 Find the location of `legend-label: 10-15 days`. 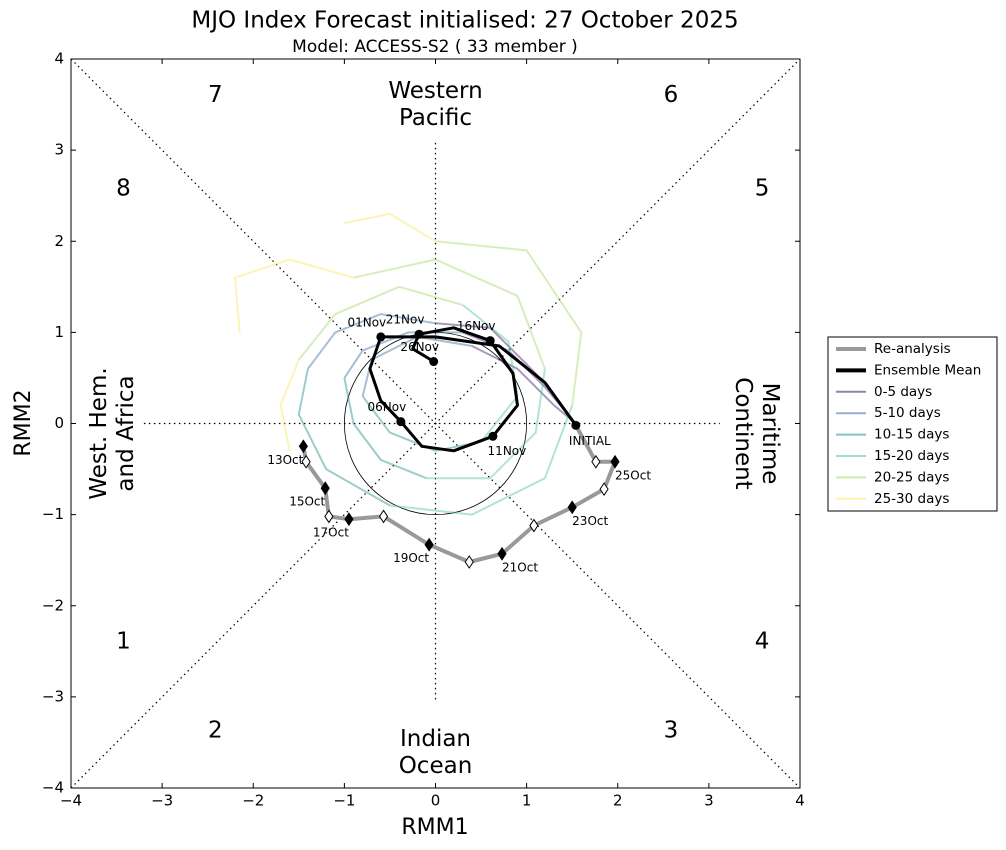

legend-label: 10-15 days is located at coordinates (911, 435).